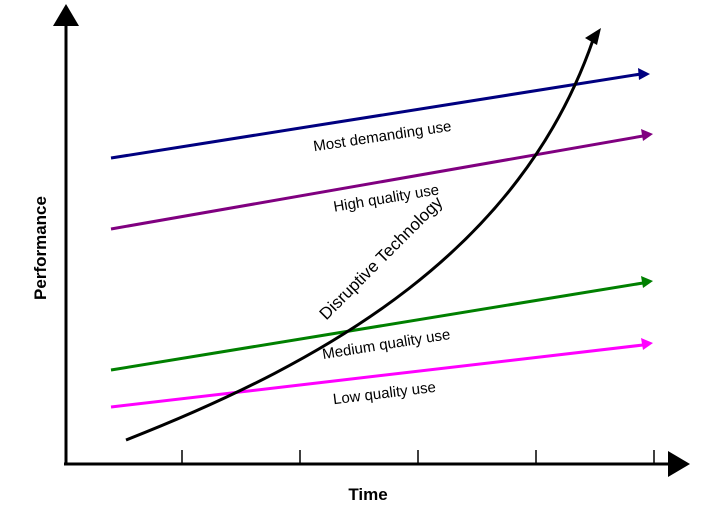 The image size is (719, 513). What do you see at coordinates (376, 116) in the screenshot?
I see `trajectory-line-most-demanding` at bounding box center [376, 116].